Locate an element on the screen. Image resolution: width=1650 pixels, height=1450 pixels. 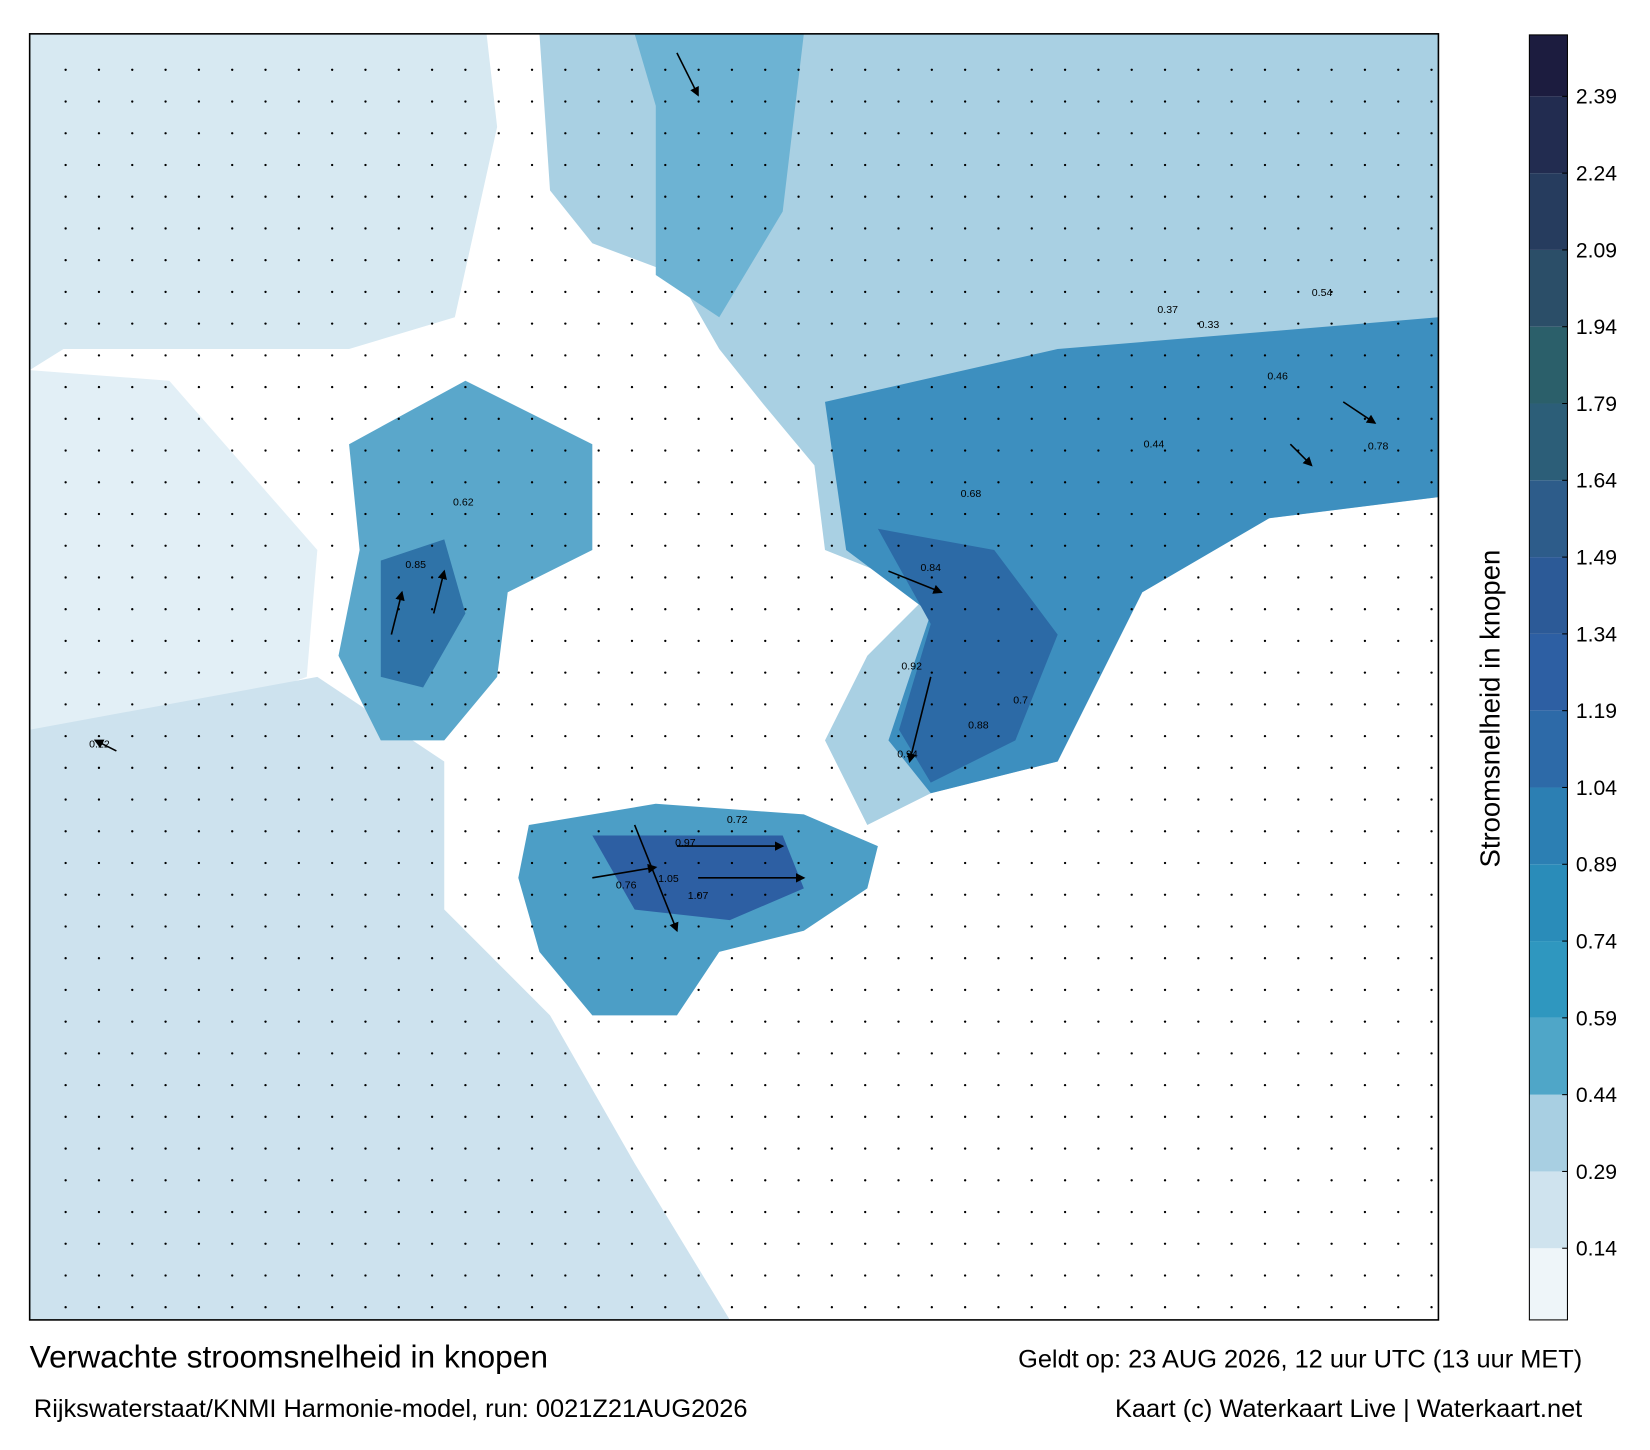
colorbar-tick-label: 1.49 is located at coordinates (1596, 558).